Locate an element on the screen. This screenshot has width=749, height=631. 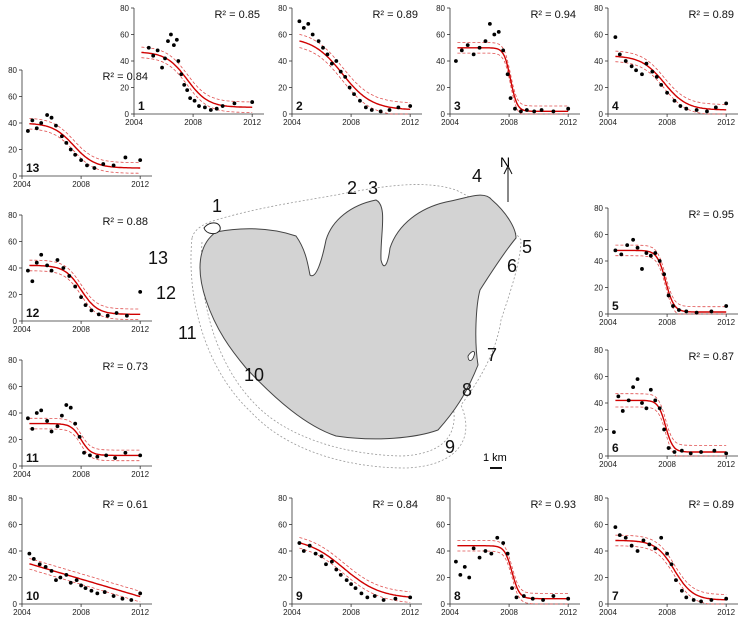
chart-panel-12: 0 20 40 60 80 2004 2008 2012 R² = 0.88 12 is located at coordinates (78, 271).